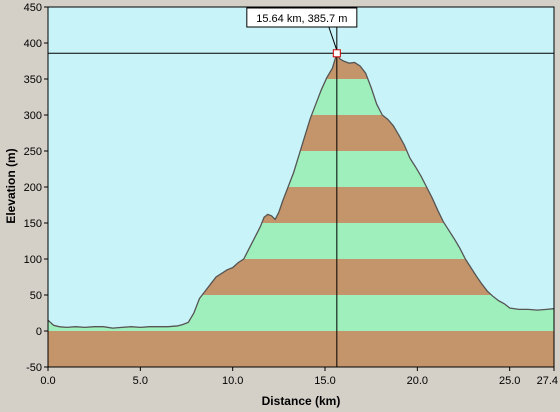 This screenshot has width=560, height=412. Describe the element at coordinates (333, 38) in the screenshot. I see `cursor-callout-leader` at that location.